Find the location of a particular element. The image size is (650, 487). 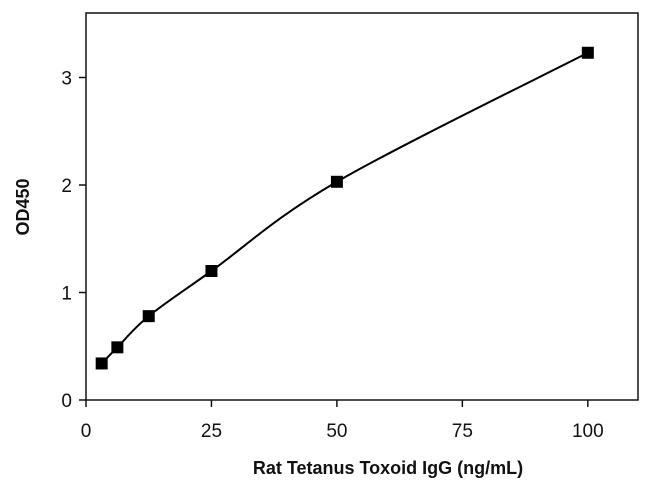

x-tick-label: 50 is located at coordinates (336, 431).